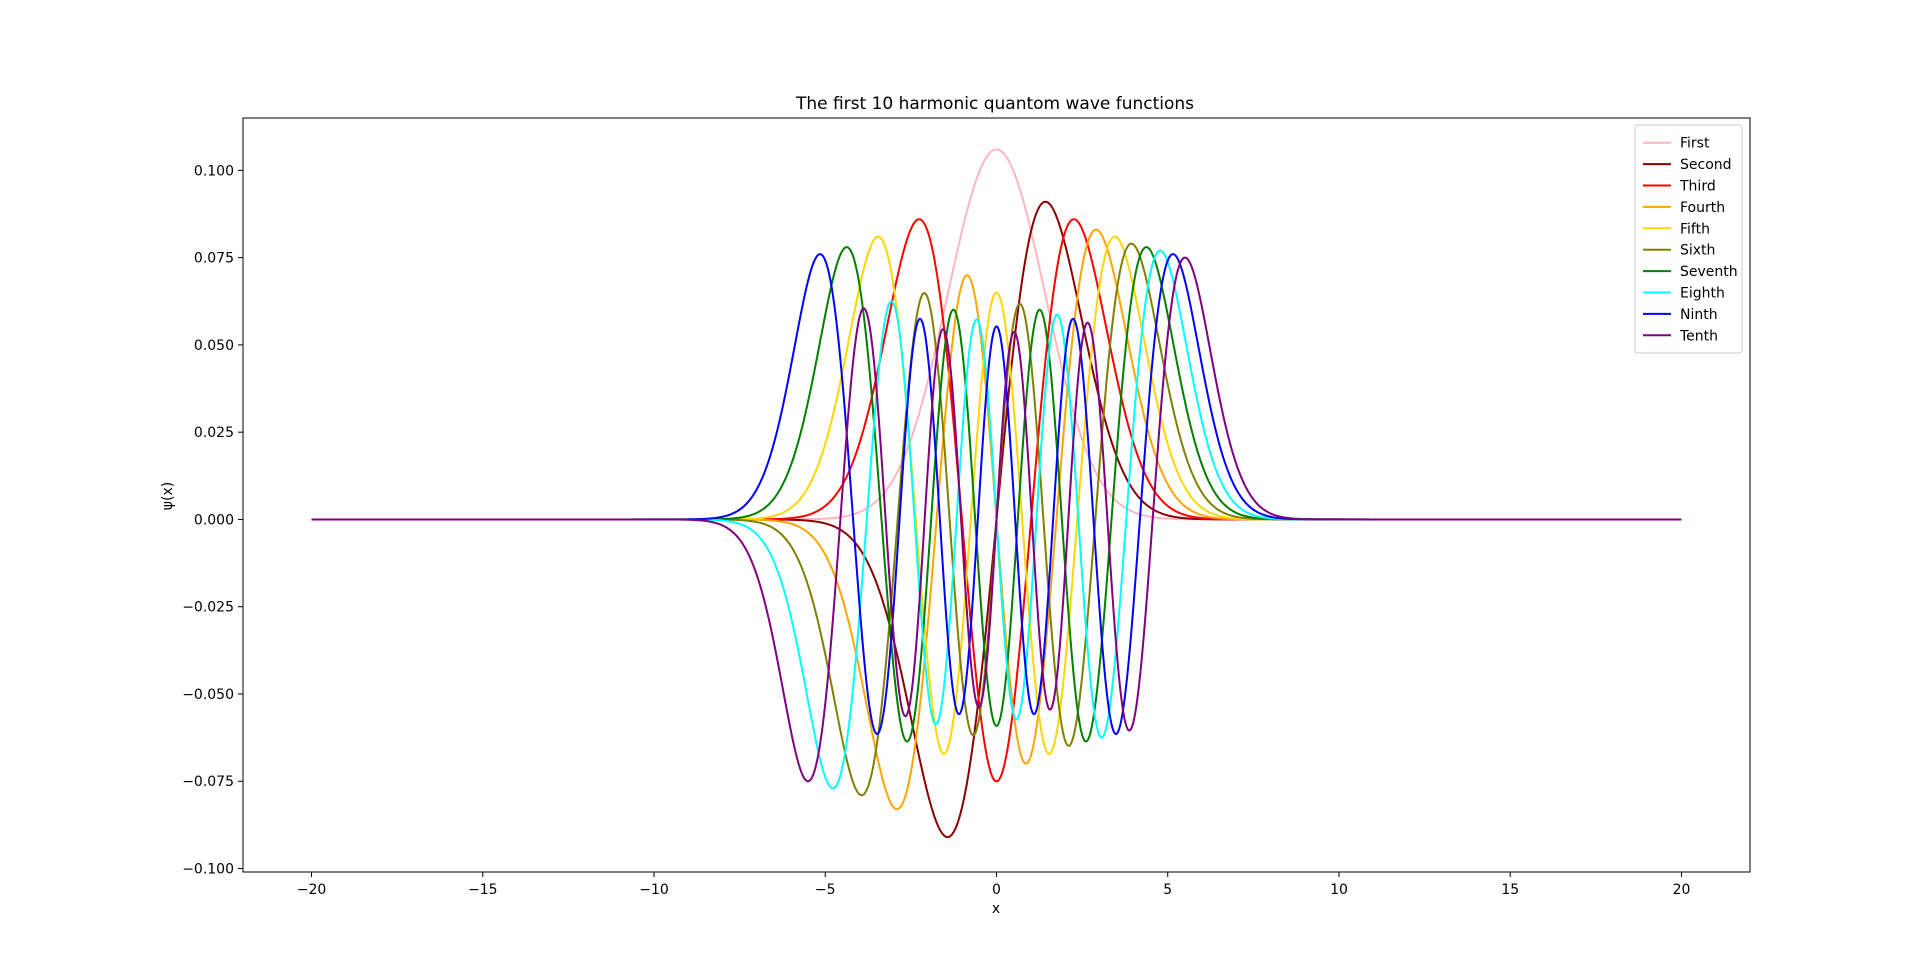 Image resolution: width=1920 pixels, height=967 pixels. I want to click on x-tick-label: 10, so click(1339, 890).